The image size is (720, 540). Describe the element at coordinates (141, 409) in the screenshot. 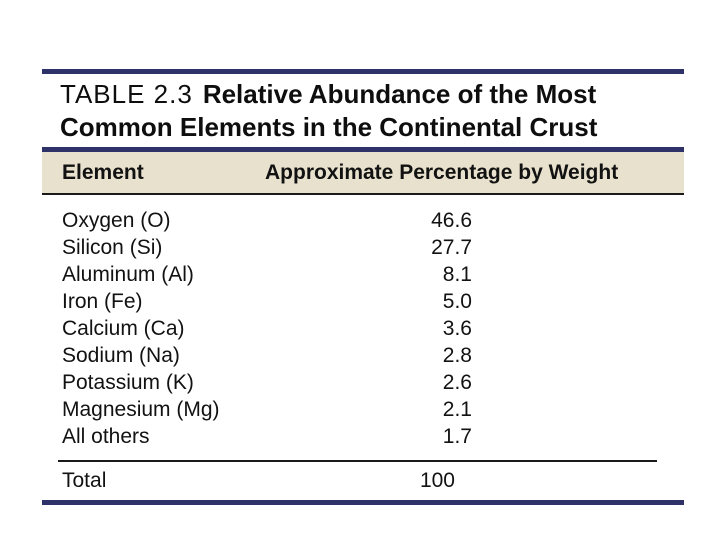

I see `element-name: Magnesium (Mg)` at that location.